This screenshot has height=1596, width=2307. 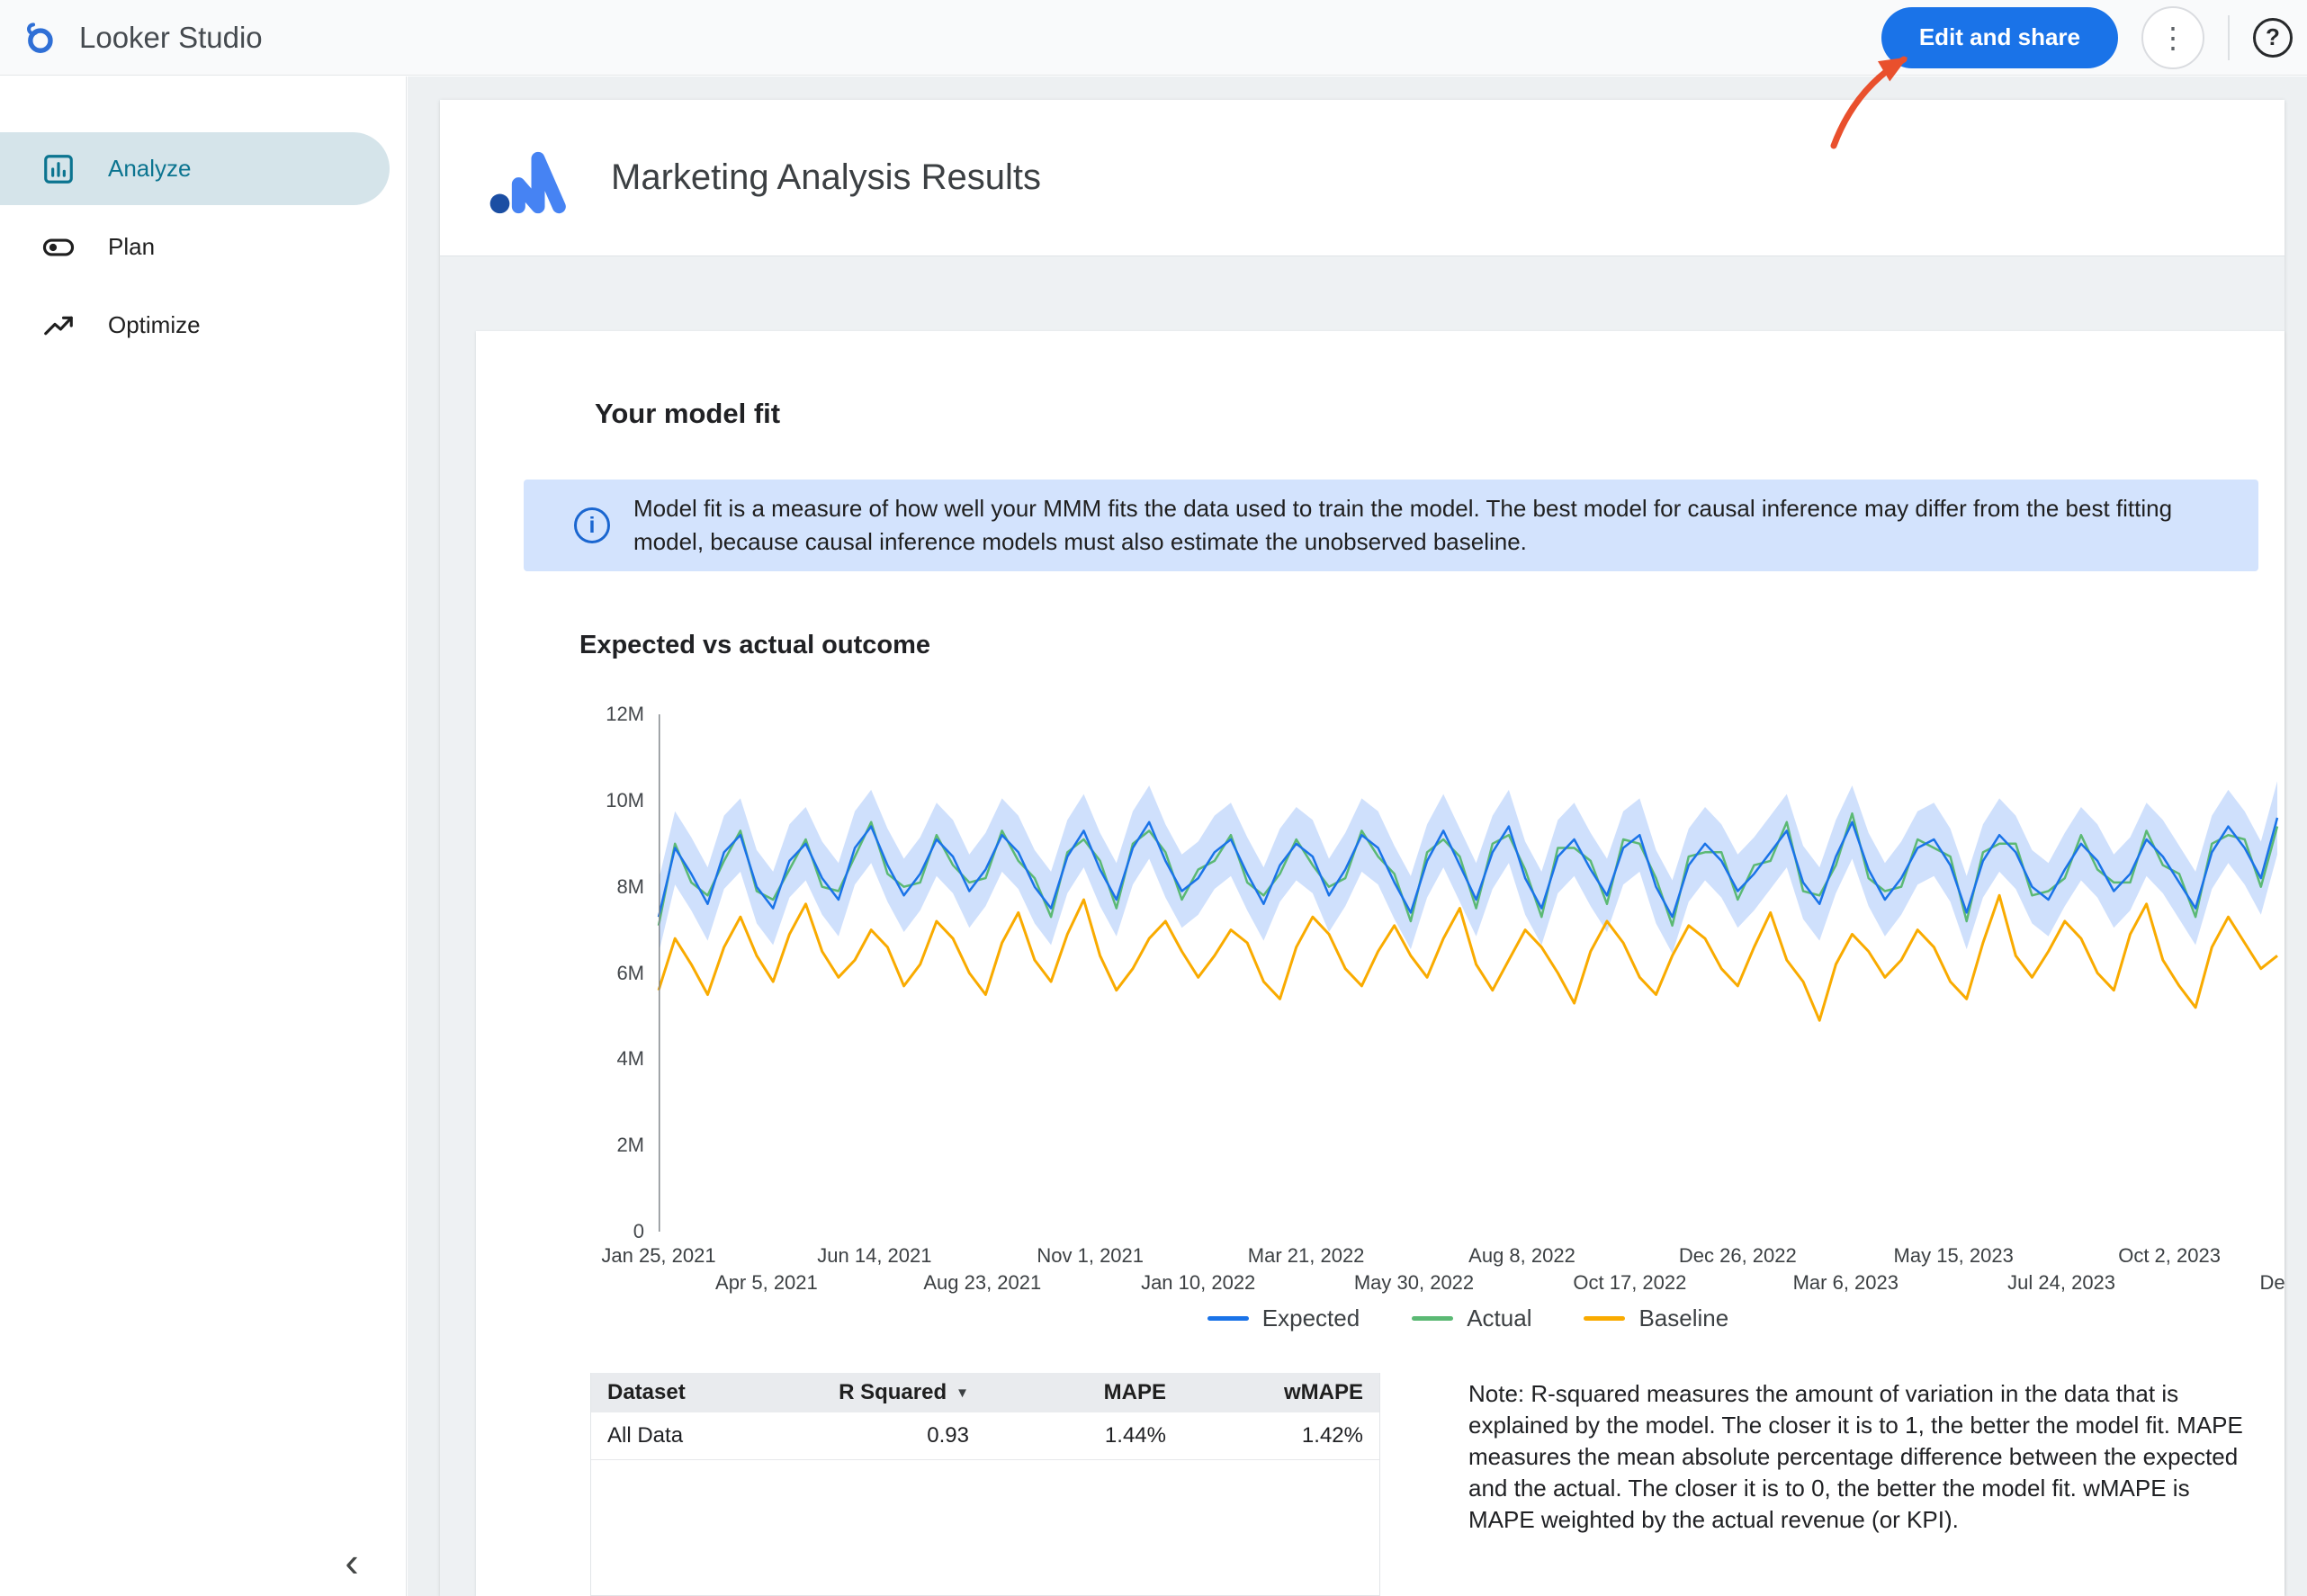 I want to click on legend-label: Baseline, so click(x=1684, y=1318).